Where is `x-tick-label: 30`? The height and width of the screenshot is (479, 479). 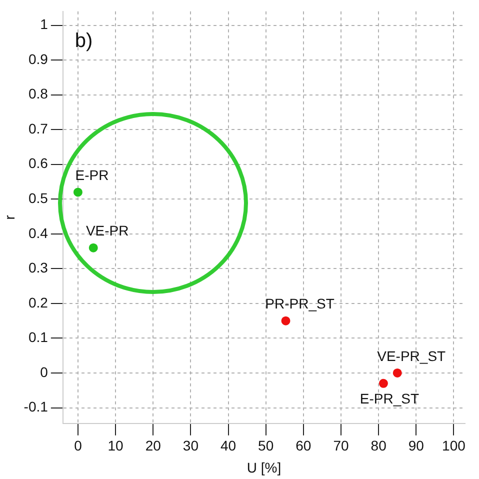
x-tick-label: 30 is located at coordinates (190, 446).